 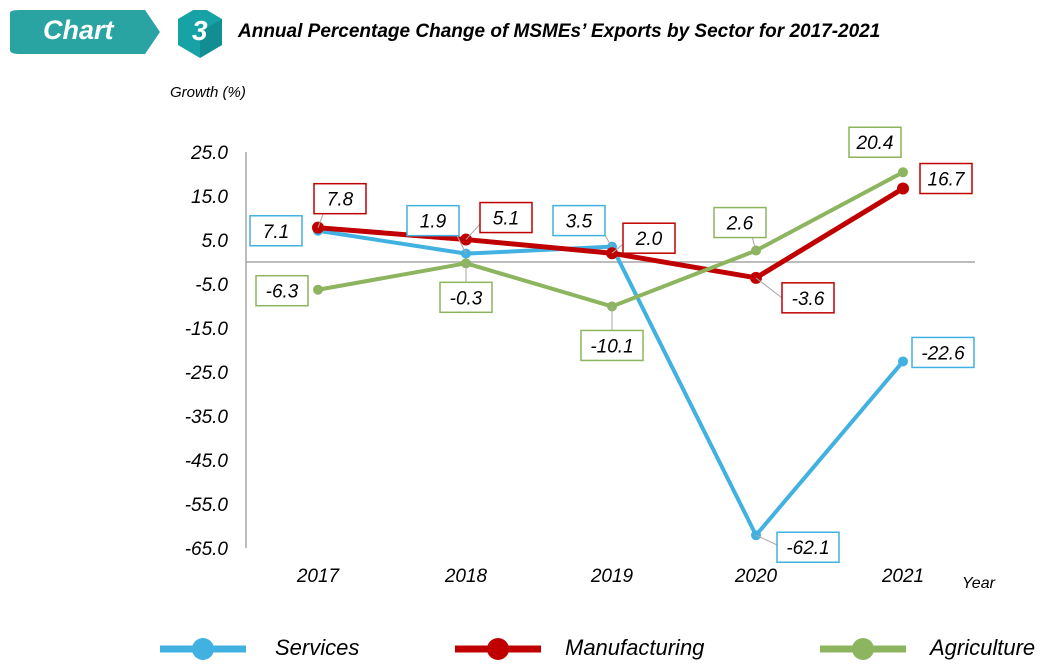 I want to click on y-tick-label: -25.0, so click(x=207, y=373).